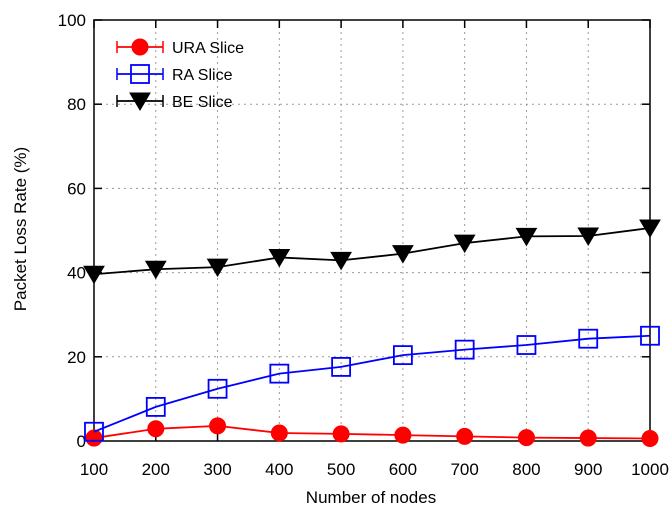  What do you see at coordinates (76, 104) in the screenshot?
I see `y-tick-label: 80` at bounding box center [76, 104].